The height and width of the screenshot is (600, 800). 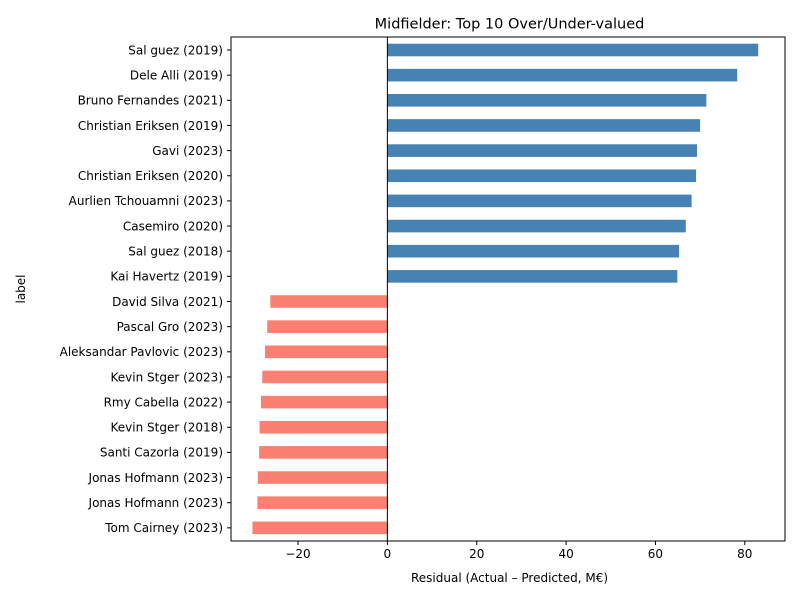 I want to click on x-tick-label: −20, so click(x=297, y=554).